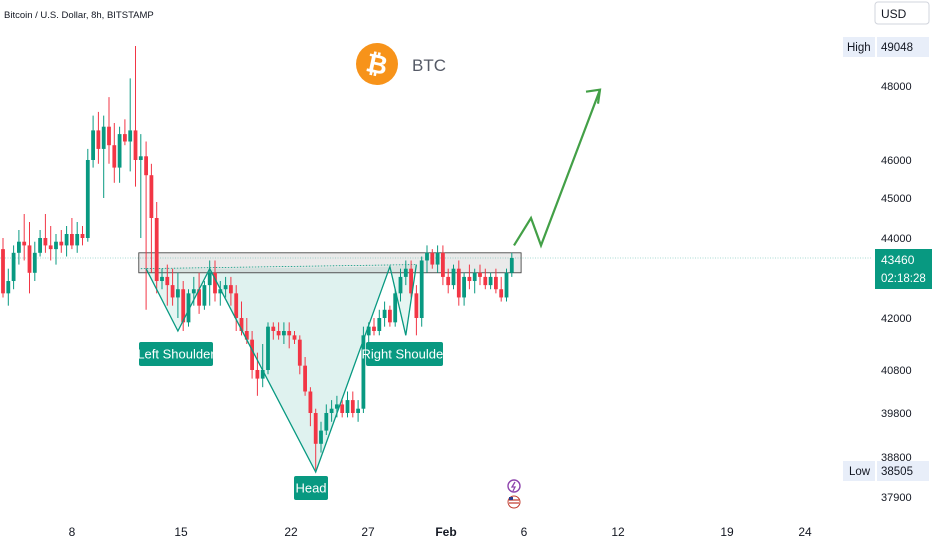 This screenshot has height=550, width=932. Describe the element at coordinates (902, 13) in the screenshot. I see `currency-box` at that location.